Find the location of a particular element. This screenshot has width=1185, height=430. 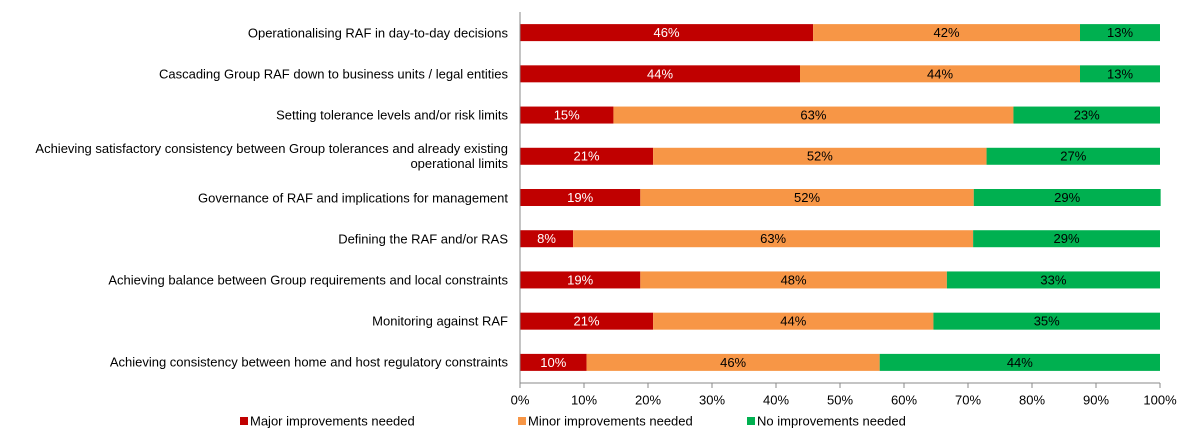

x-tick-label: 50% is located at coordinates (840, 399).